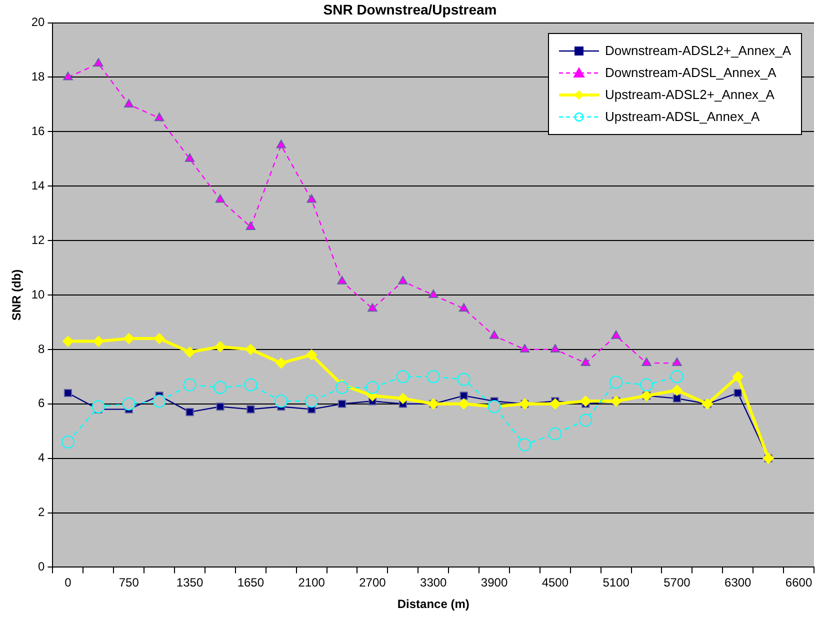  I want to click on y-tick-label: 2, so click(42, 512).